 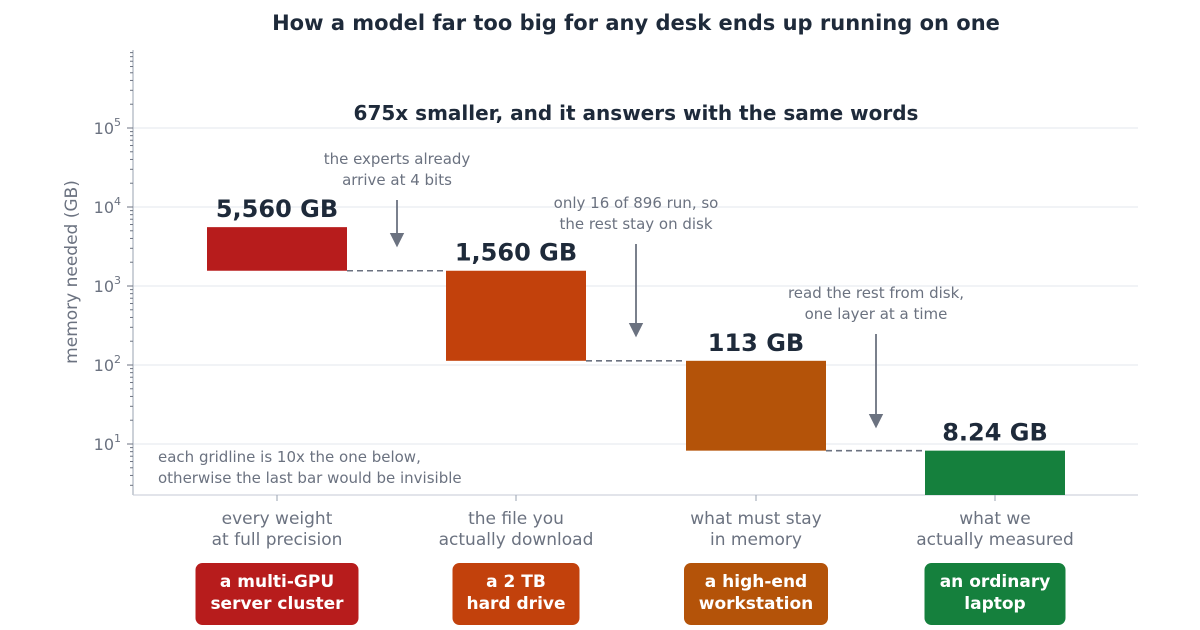 I want to click on bar-value-label: 113 GB, so click(x=756, y=343).